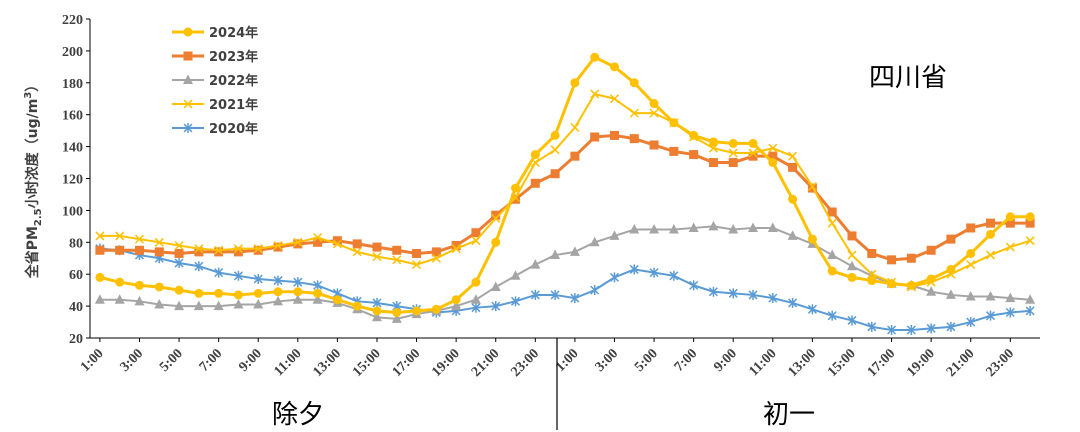  Describe the element at coordinates (921, 363) in the screenshot. I see `x-tick-label: 19:00` at that location.